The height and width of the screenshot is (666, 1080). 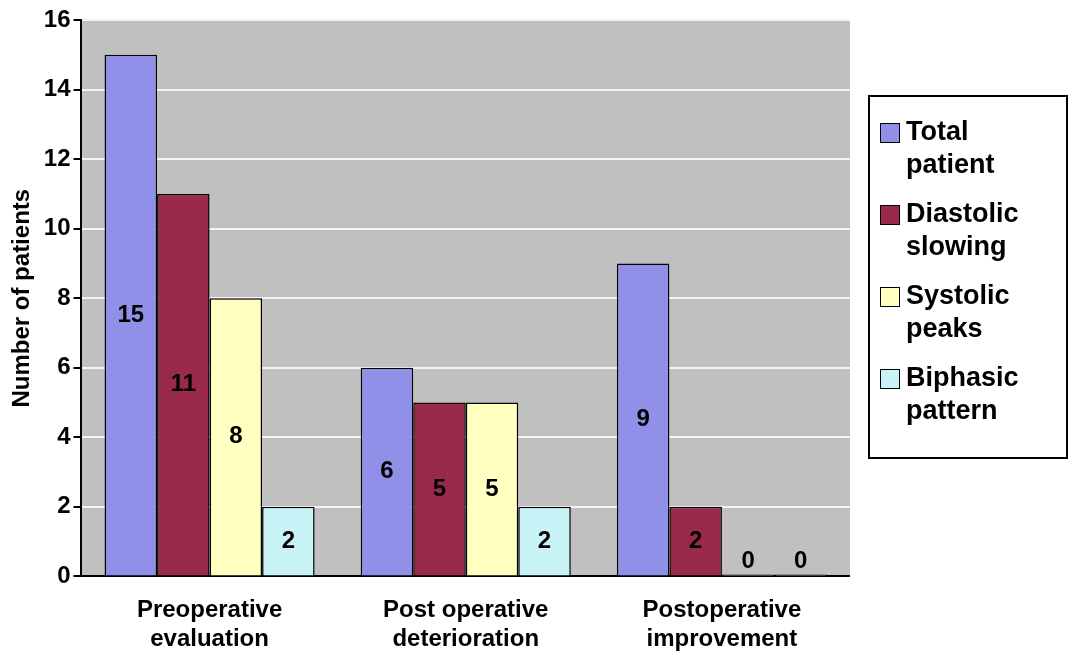 What do you see at coordinates (64, 296) in the screenshot?
I see `y-tick-label: 8` at bounding box center [64, 296].